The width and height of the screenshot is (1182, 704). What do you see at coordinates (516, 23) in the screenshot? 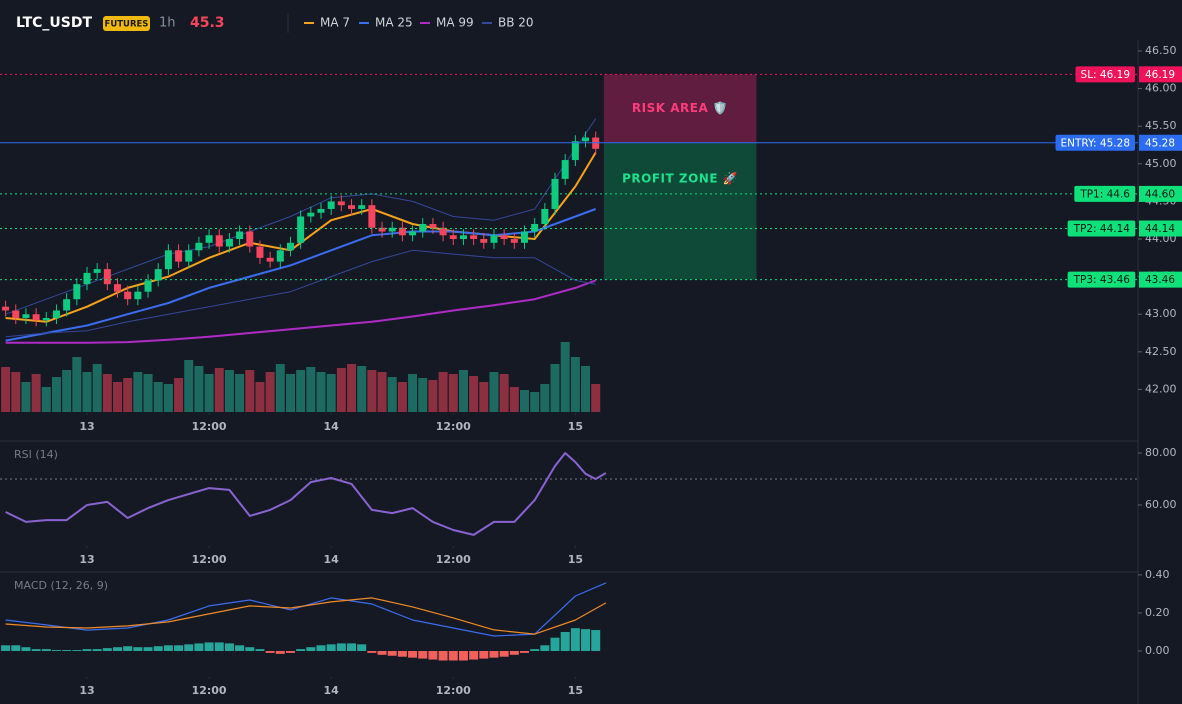
I see `legend-label: BB 20` at bounding box center [516, 23].